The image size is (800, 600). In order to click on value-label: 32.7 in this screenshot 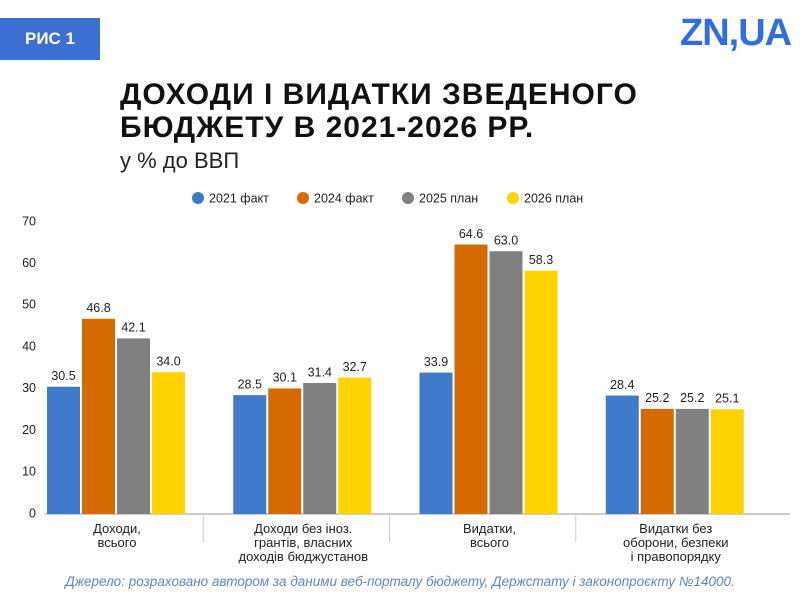, I will do `click(355, 367)`.